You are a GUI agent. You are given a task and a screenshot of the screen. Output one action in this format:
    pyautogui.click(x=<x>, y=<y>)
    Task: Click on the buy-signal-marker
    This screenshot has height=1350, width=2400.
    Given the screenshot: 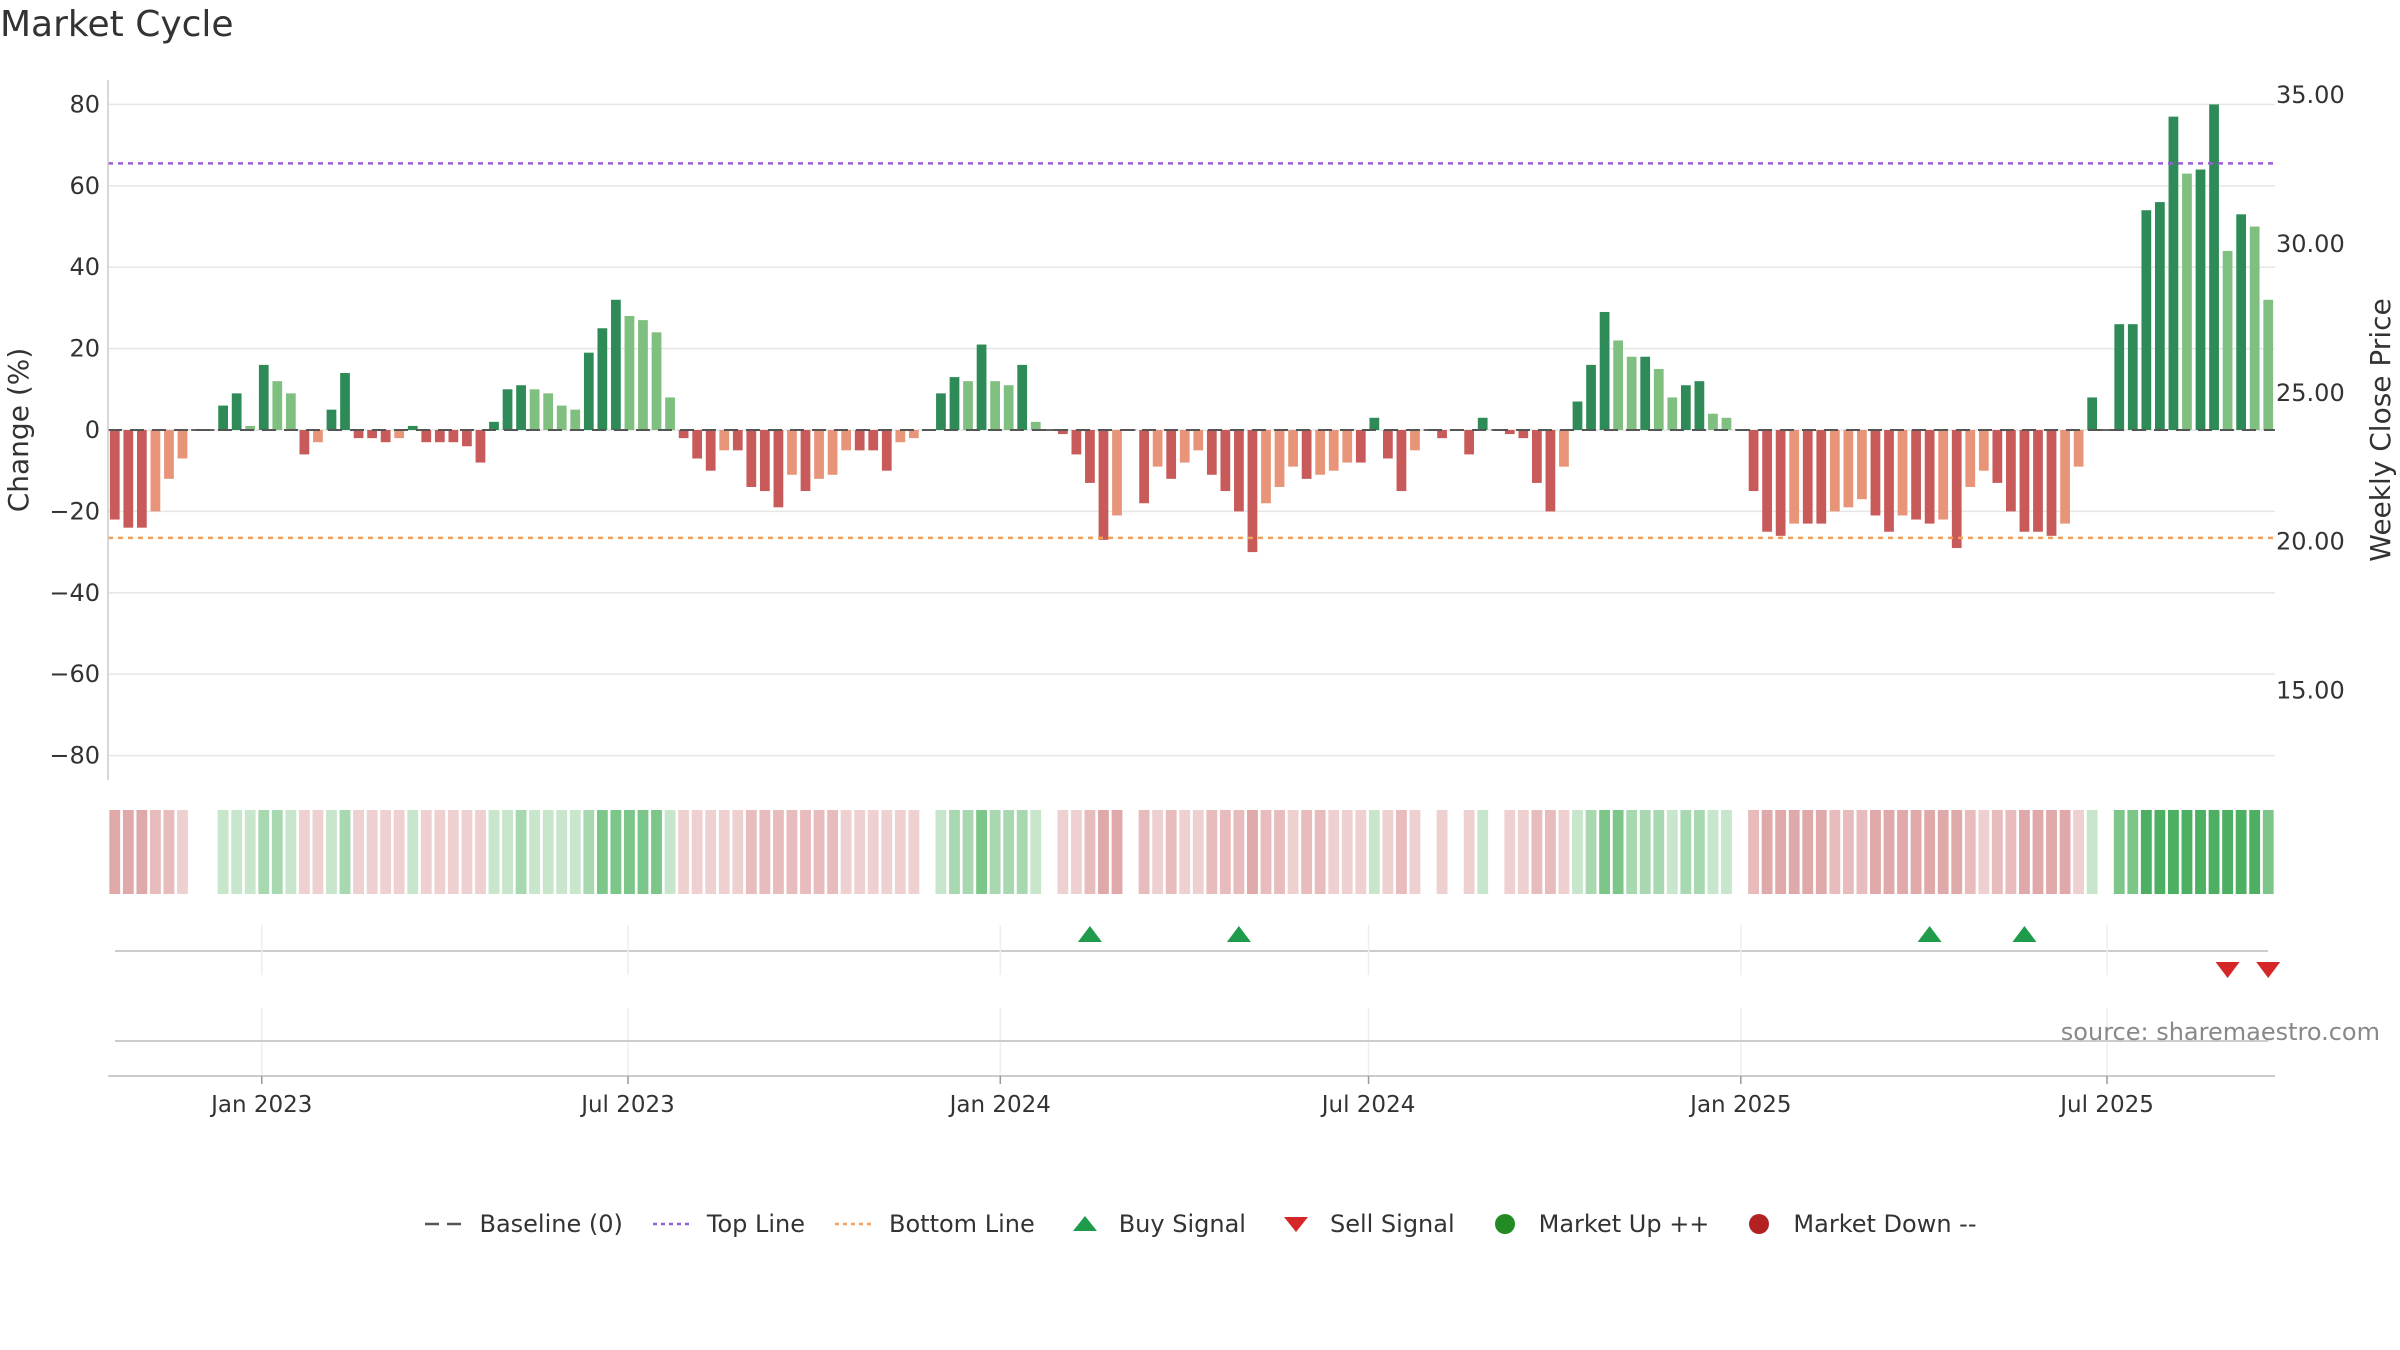 What is the action you would take?
    pyautogui.click(x=1238, y=934)
    